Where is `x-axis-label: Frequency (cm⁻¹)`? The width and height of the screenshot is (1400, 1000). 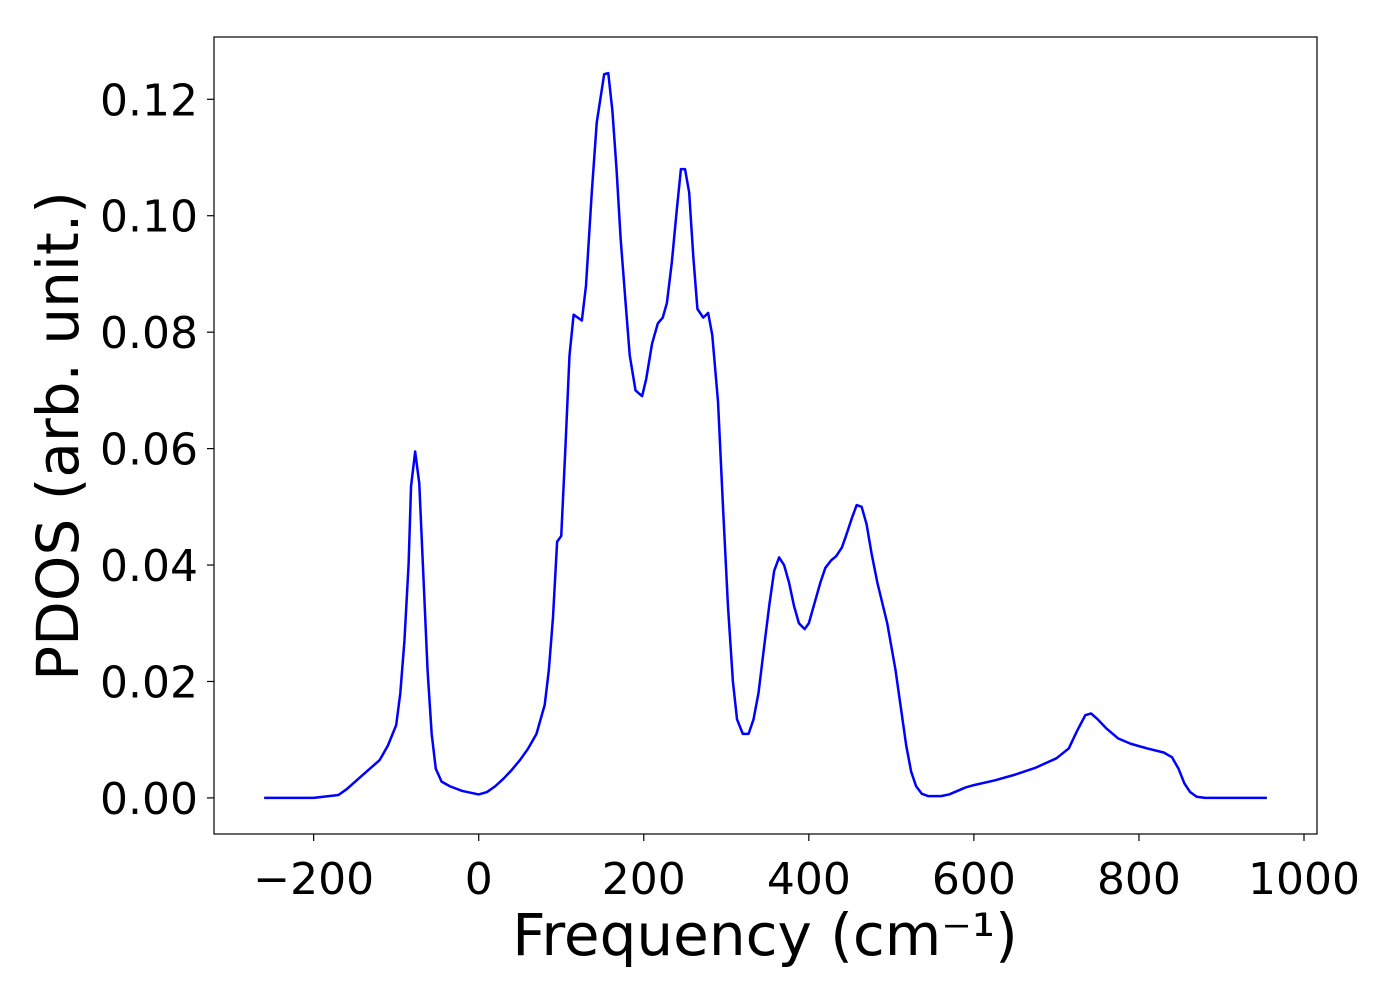 x-axis-label: Frequency (cm⁻¹) is located at coordinates (765, 935).